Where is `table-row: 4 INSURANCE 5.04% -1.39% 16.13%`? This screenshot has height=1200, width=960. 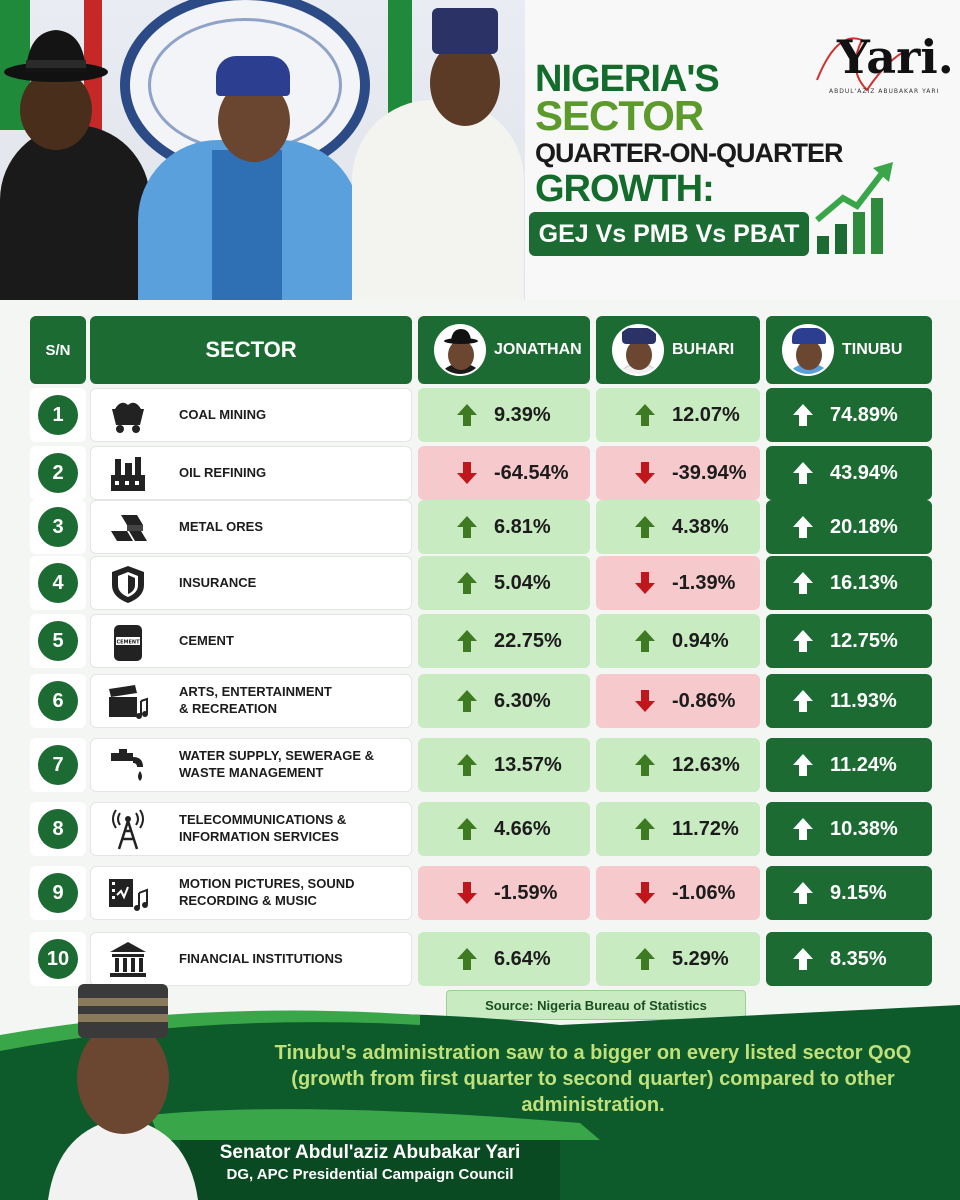
table-row: 4 INSURANCE 5.04% -1.39% 16.13% is located at coordinates (481, 583).